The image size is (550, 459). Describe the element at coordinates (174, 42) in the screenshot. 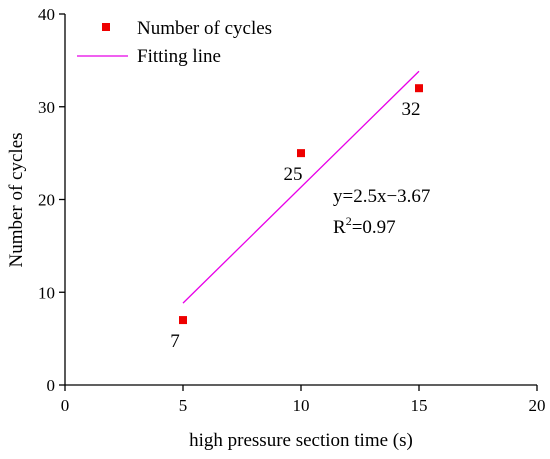

I see `legend: Number of cycles Fitting line` at that location.